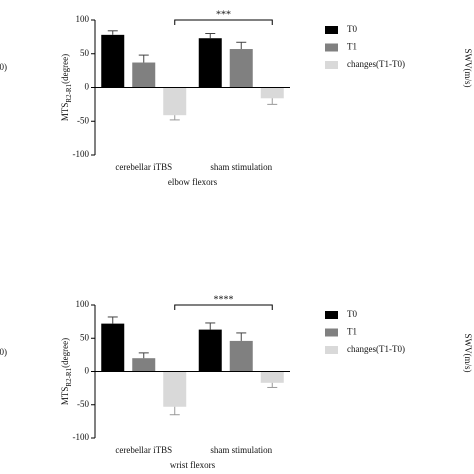 This screenshot has height=474, width=474. I want to click on significance-label: ****, so click(224, 299).